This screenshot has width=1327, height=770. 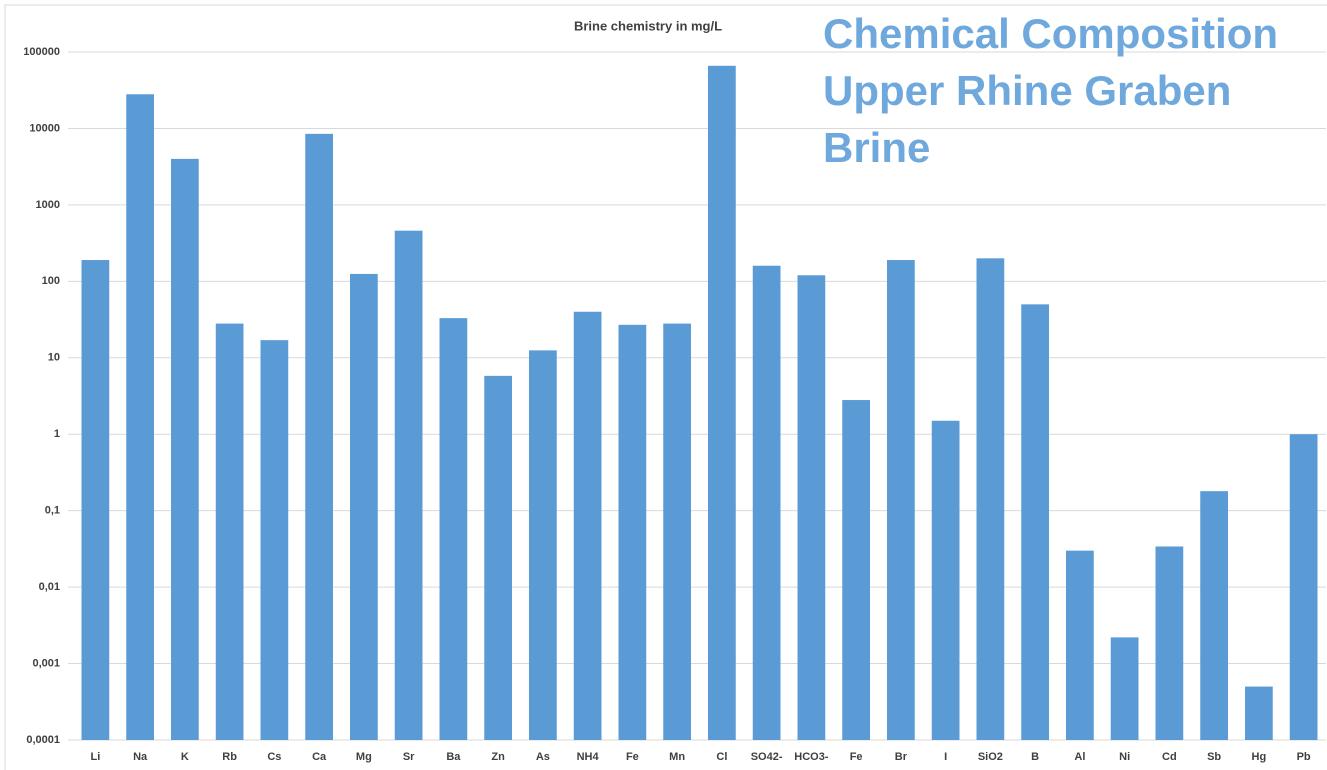 I want to click on x-tick-label: Pb, so click(x=1304, y=757).